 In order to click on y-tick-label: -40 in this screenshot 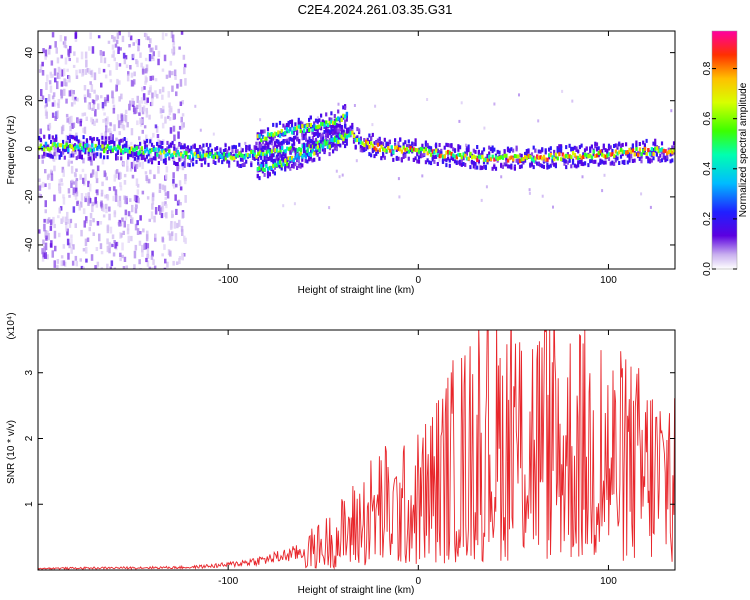, I will do `click(29, 244)`.